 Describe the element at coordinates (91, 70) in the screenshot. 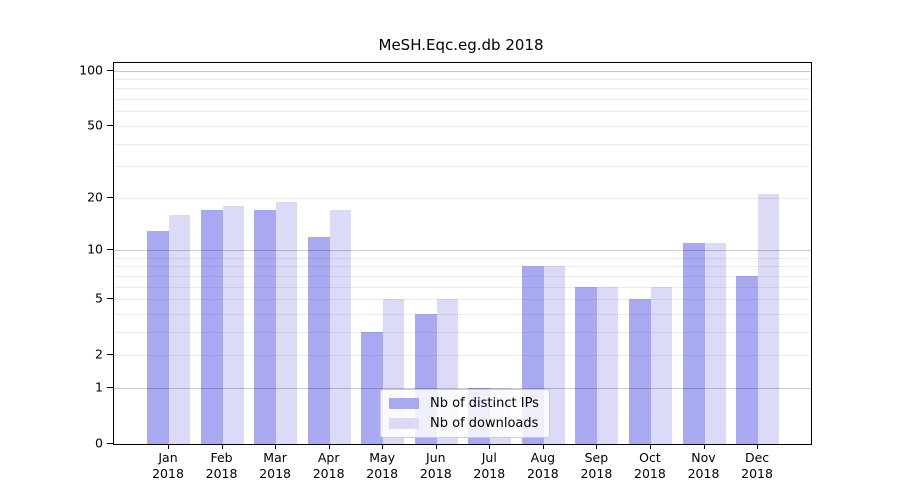

I see `y-tick-label-100: 100` at that location.